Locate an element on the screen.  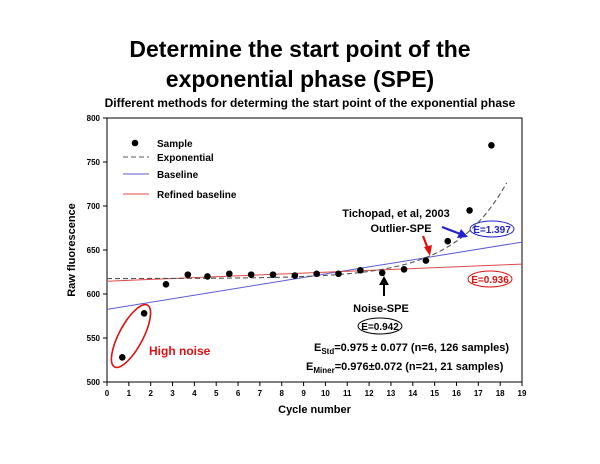
x-tick-label: 9 is located at coordinates (303, 393).